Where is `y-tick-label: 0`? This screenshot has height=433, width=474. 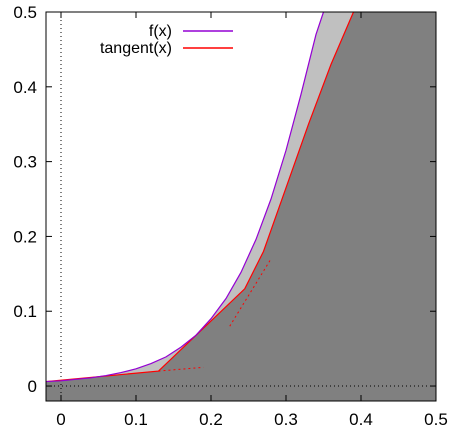 y-tick-label: 0 is located at coordinates (32, 386).